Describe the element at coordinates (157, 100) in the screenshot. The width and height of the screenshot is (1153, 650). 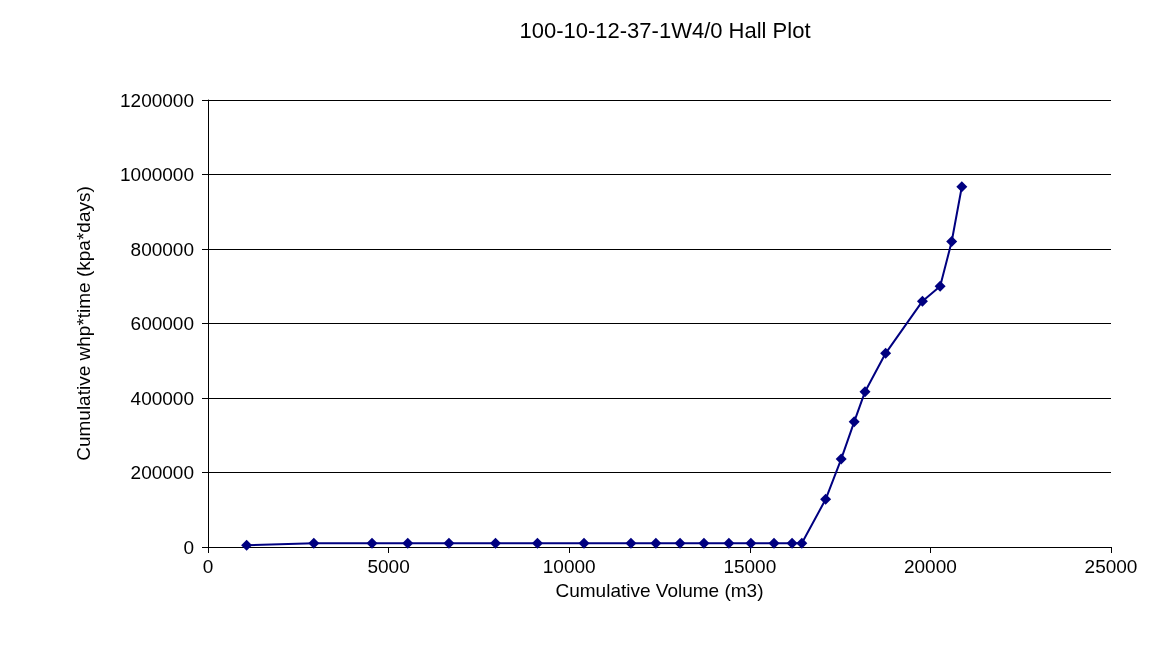
I see `y-tick-label: 1200000` at that location.